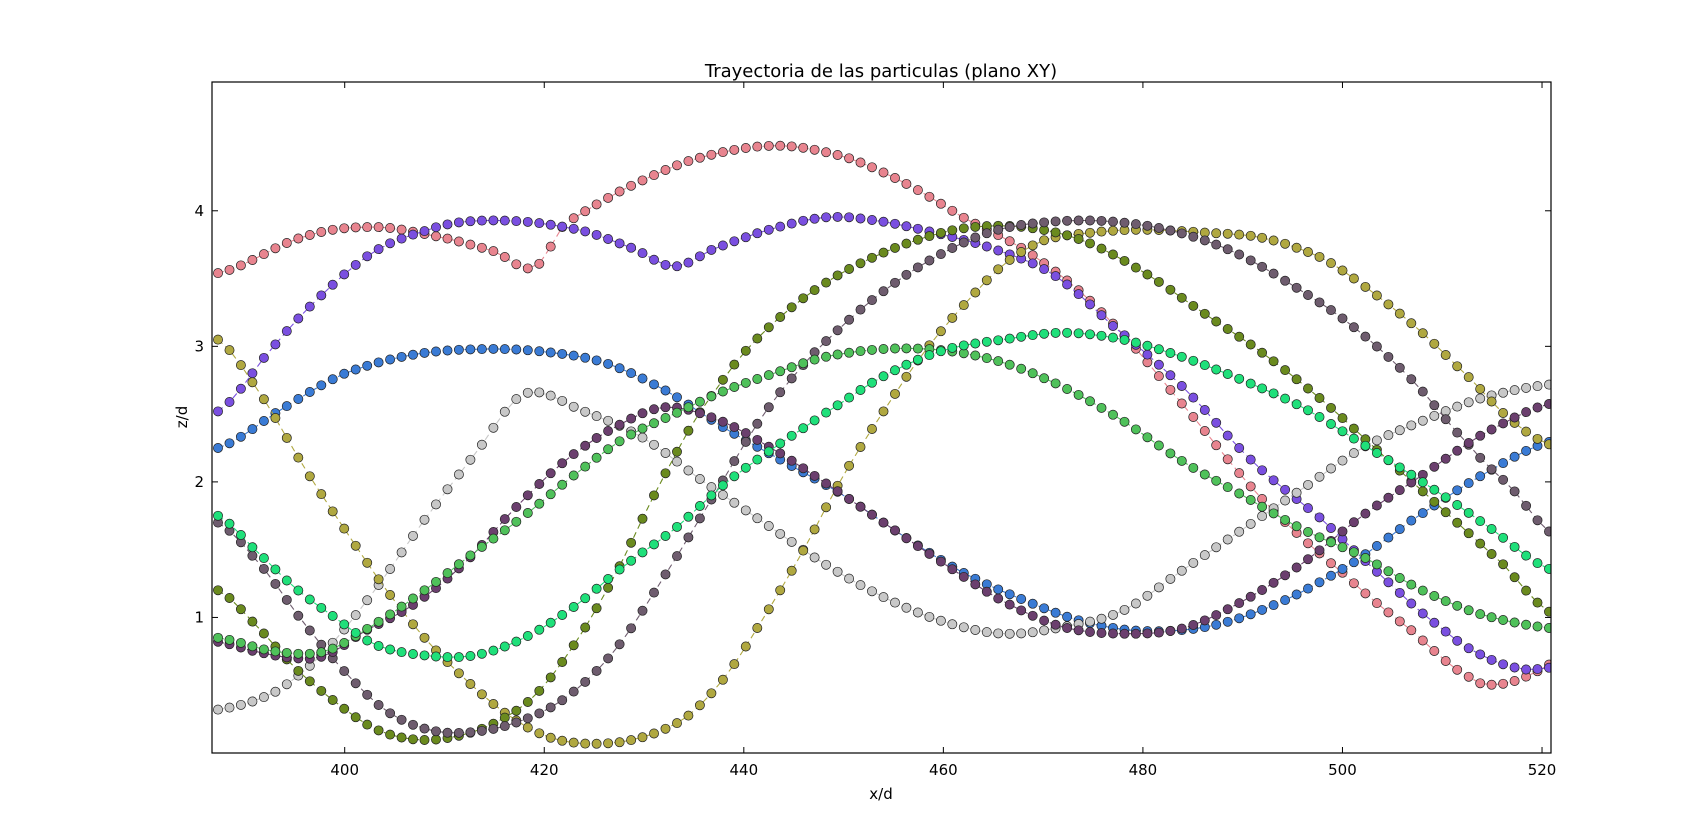  I want to click on y-tick-label: 2, so click(199, 482).